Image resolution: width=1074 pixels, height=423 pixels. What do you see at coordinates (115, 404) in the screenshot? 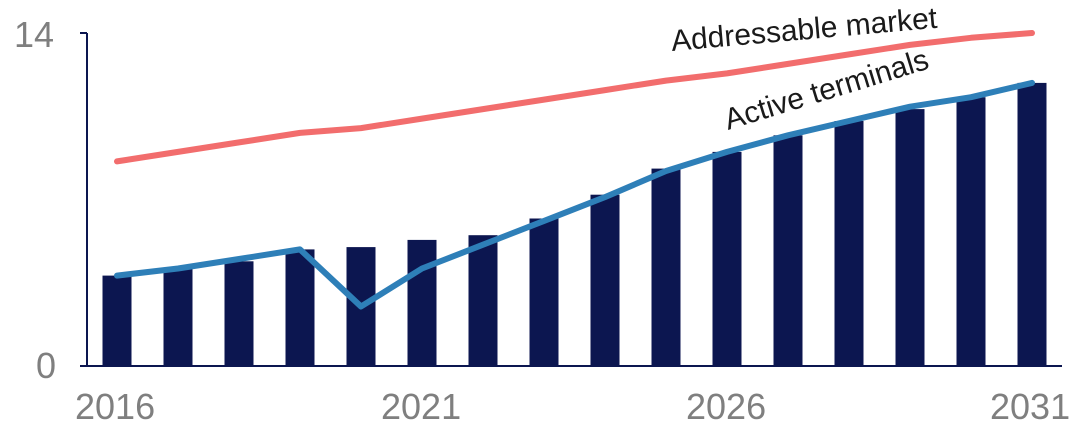
I see `x-tick-label-2016: 2016` at bounding box center [115, 404].